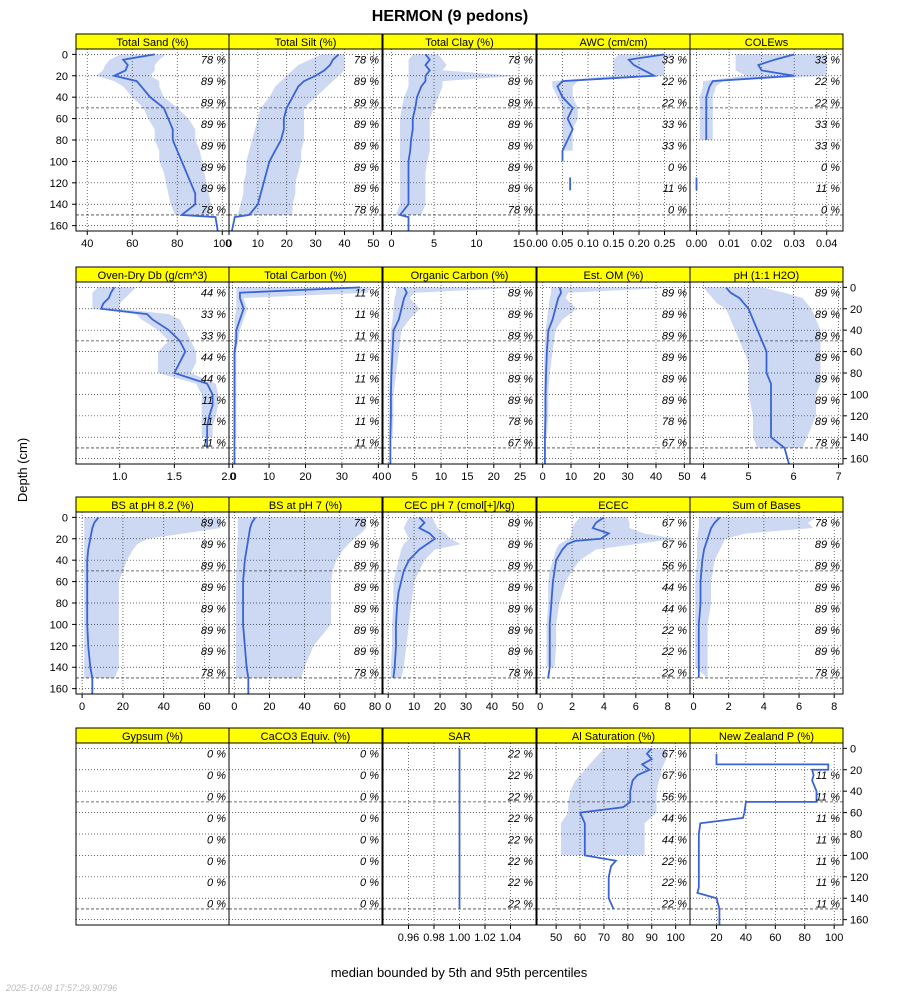 This screenshot has width=900, height=1005. I want to click on x-tick-label: 0.02, so click(761, 244).